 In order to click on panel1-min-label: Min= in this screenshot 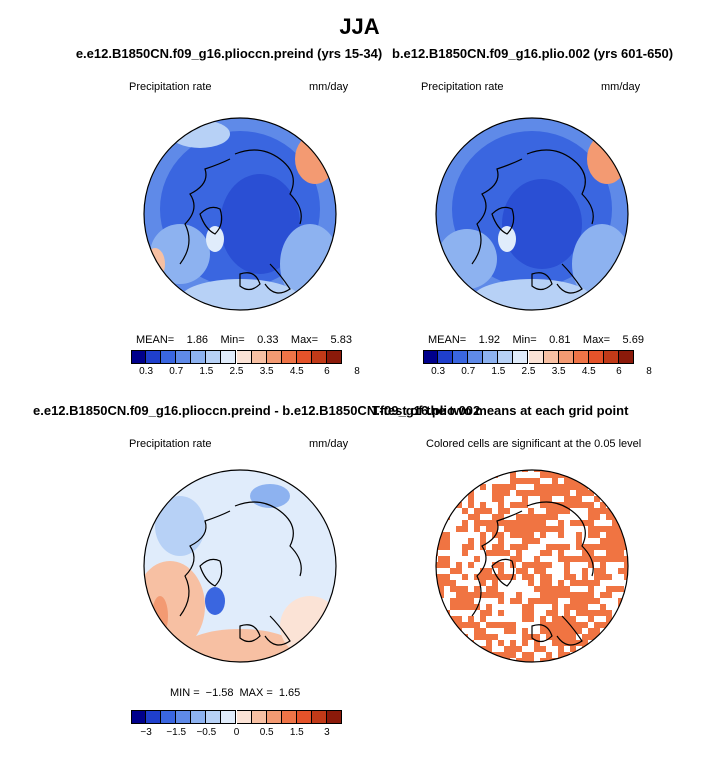, I will do `click(232, 340)`.